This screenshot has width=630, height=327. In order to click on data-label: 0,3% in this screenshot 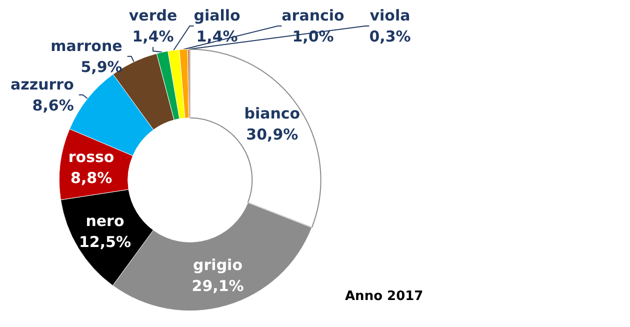, I will do `click(390, 37)`.